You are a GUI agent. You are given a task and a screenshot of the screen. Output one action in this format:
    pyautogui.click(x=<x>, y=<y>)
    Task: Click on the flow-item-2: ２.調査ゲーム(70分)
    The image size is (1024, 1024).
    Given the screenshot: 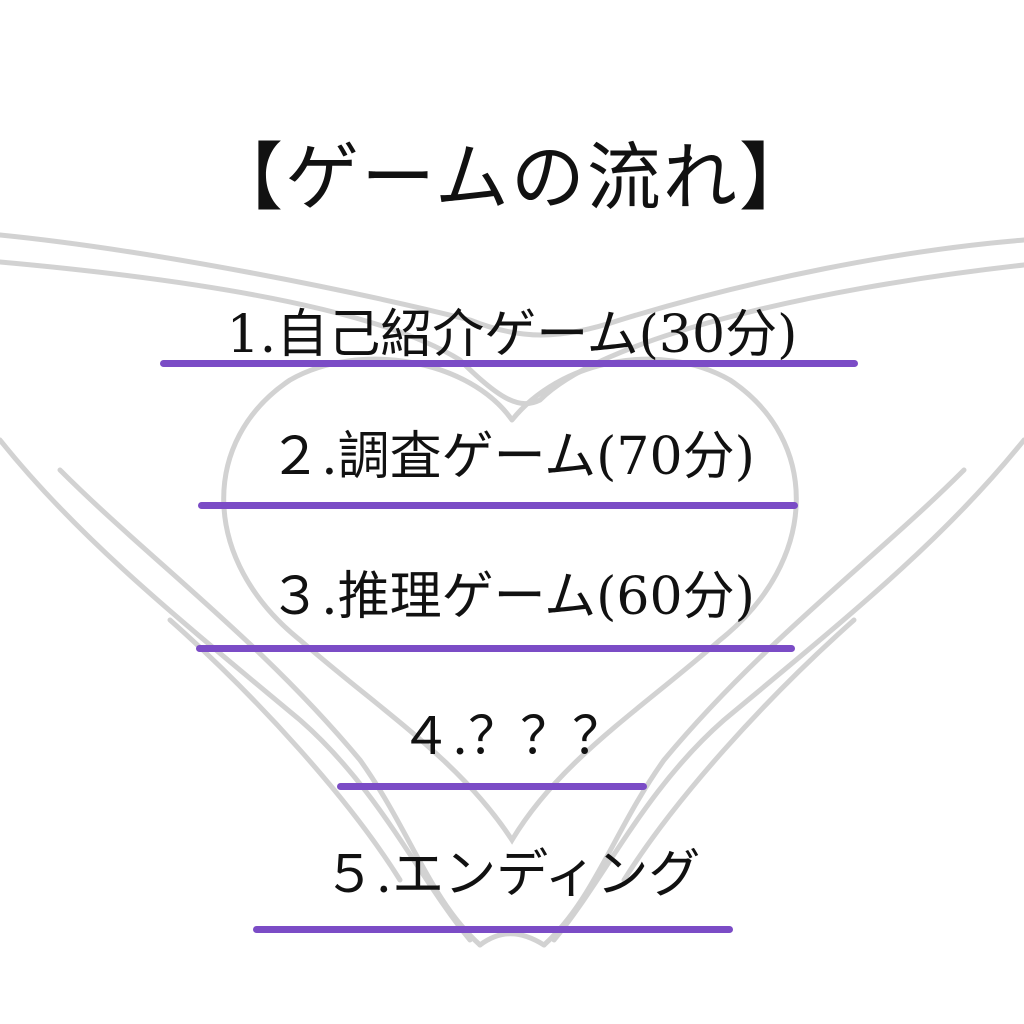 What is the action you would take?
    pyautogui.click(x=512, y=457)
    